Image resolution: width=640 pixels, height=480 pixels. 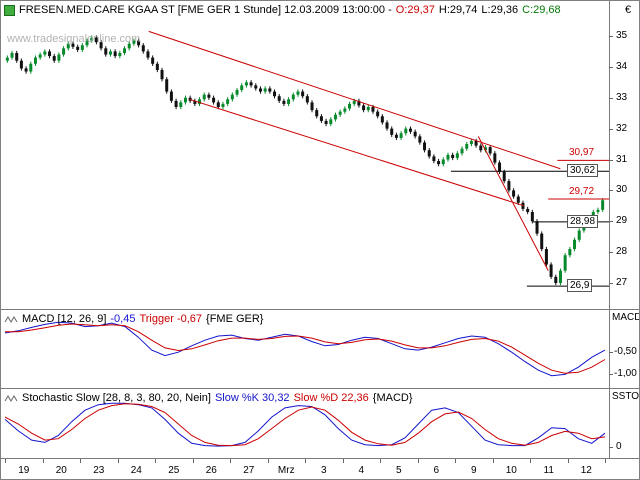 What do you see at coordinates (211, 470) in the screenshot?
I see `x-axis-label: 26` at bounding box center [211, 470].